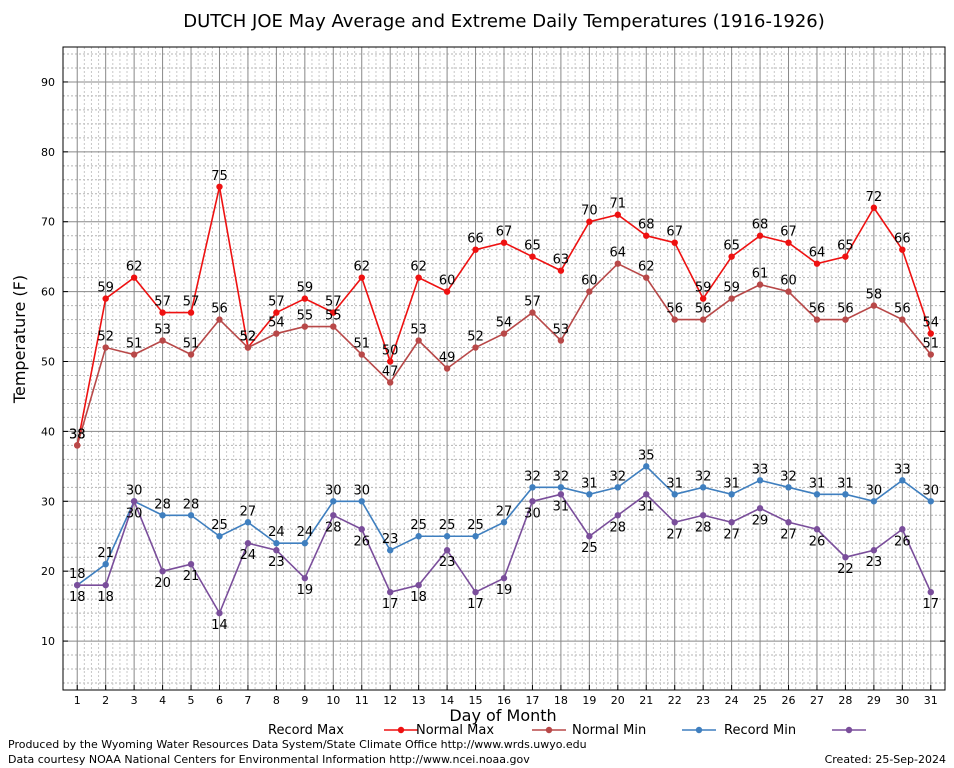 This screenshot has height=768, width=954. What do you see at coordinates (874, 197) in the screenshot?
I see `data-label: 72` at bounding box center [874, 197].